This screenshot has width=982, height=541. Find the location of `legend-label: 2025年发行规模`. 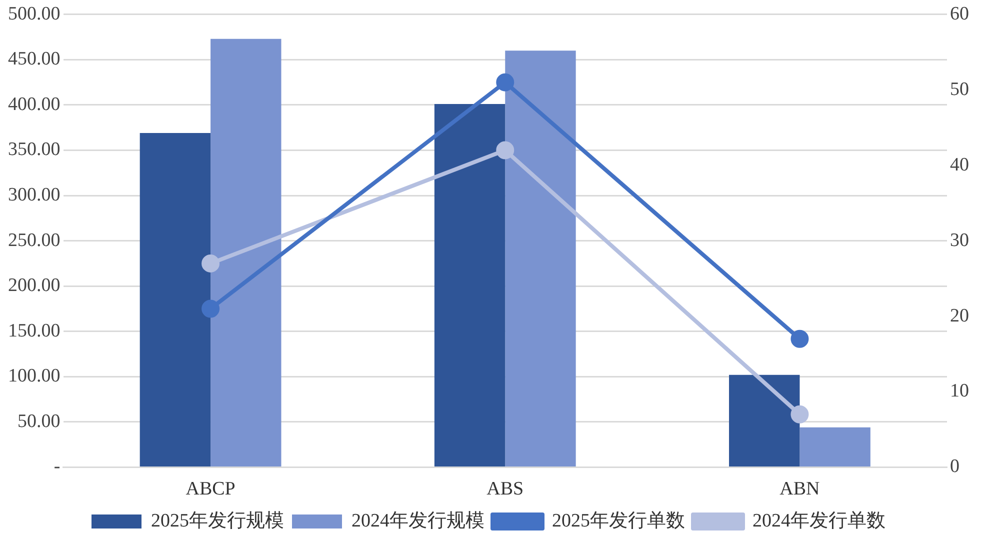

legend-label: 2025年发行规模 is located at coordinates (217, 521).